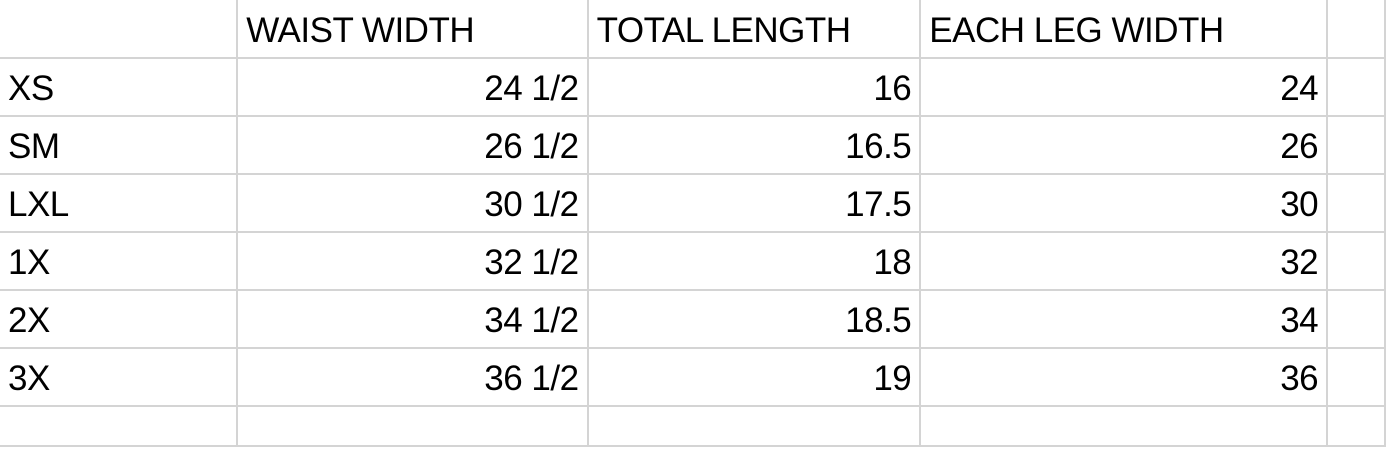  What do you see at coordinates (1124, 377) in the screenshot?
I see `leg-width-cell: 36` at bounding box center [1124, 377].